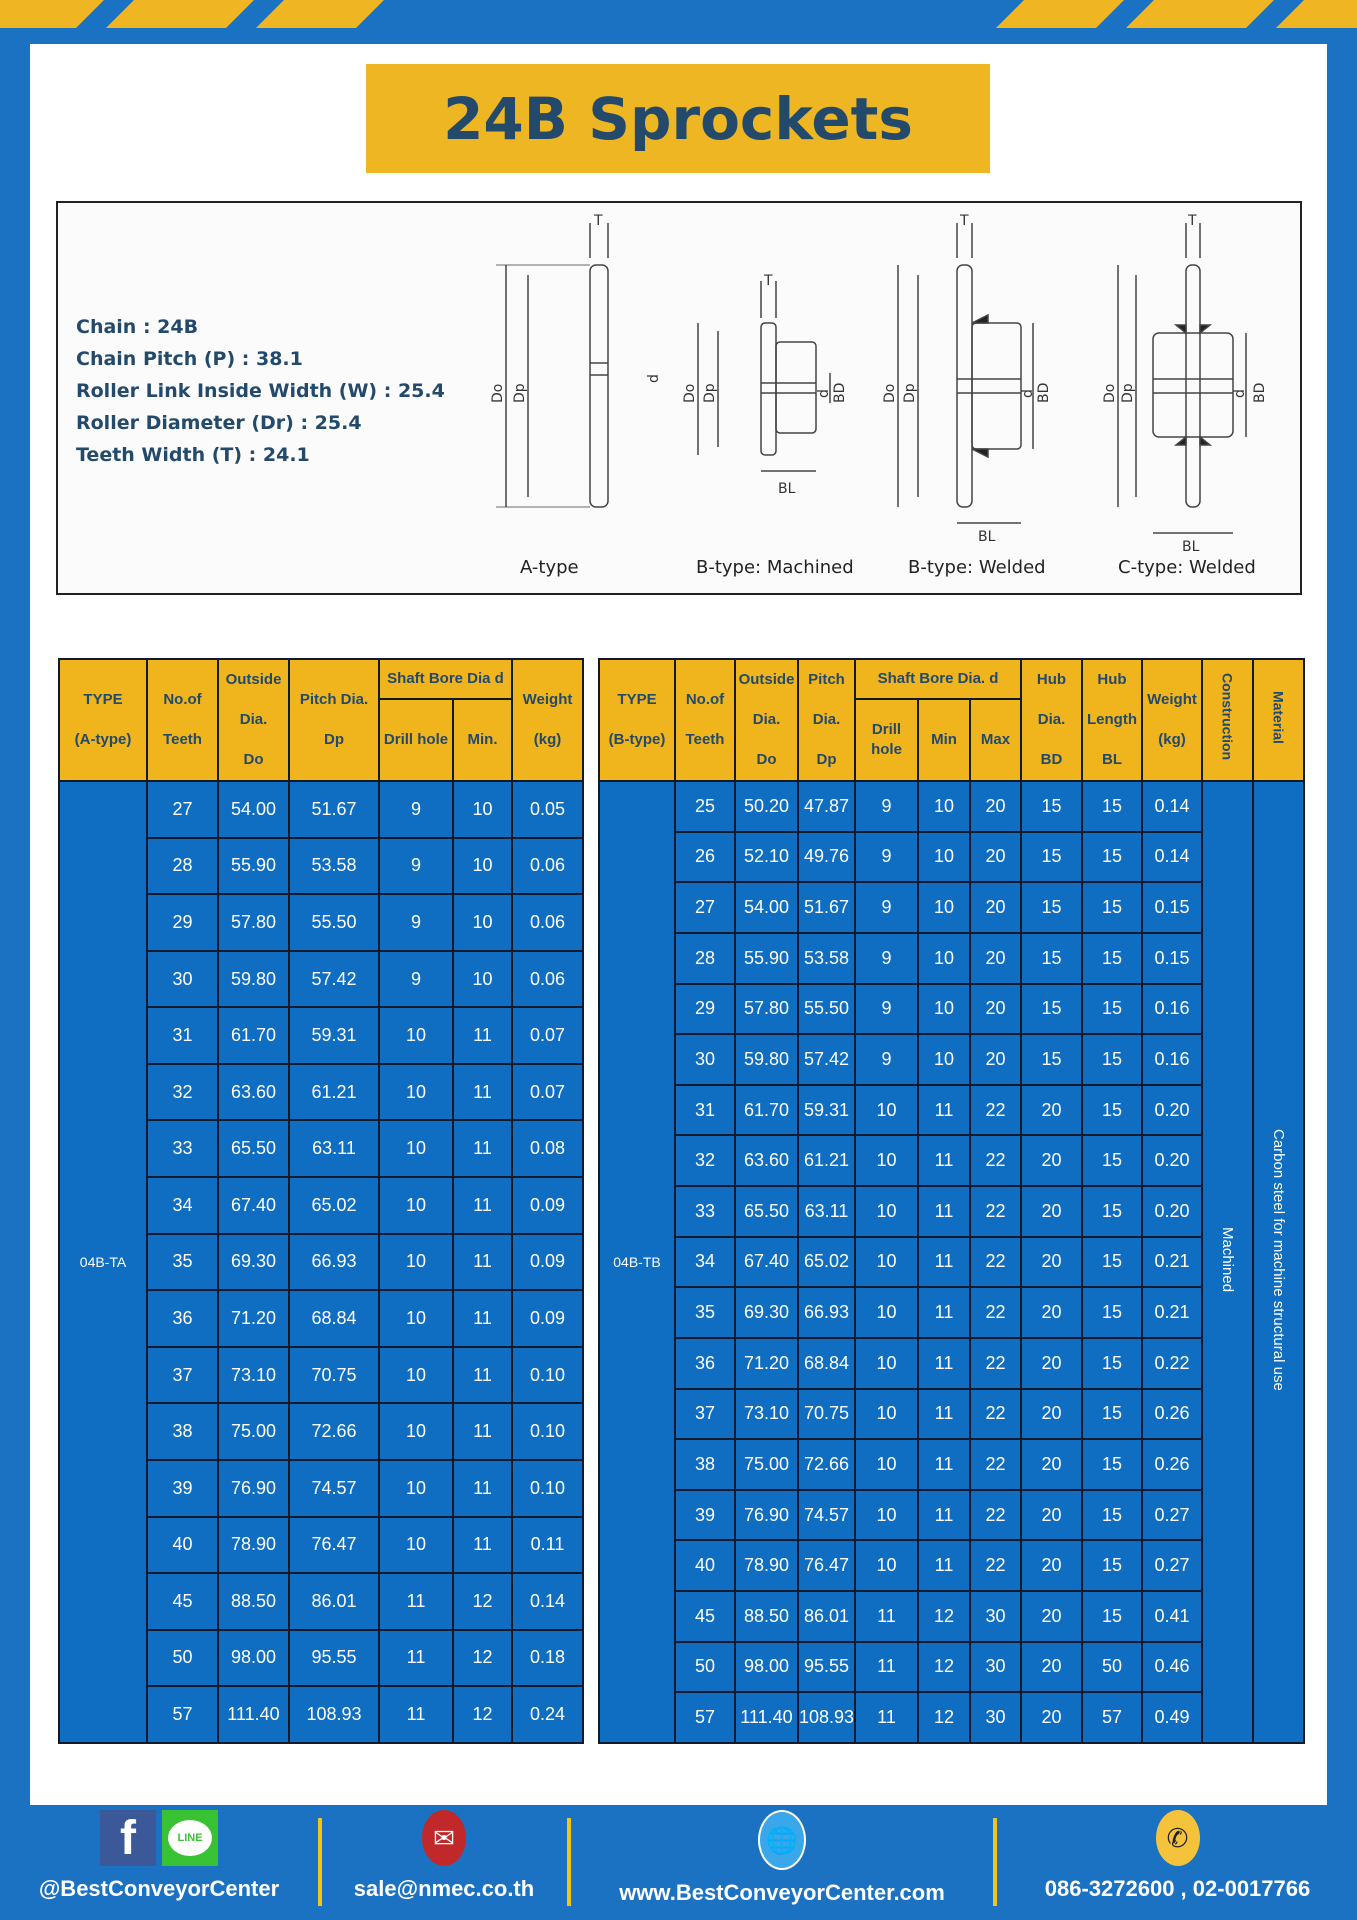 This screenshot has height=1920, width=1357. What do you see at coordinates (128, 1838) in the screenshot?
I see `facebook-icon: f` at bounding box center [128, 1838].